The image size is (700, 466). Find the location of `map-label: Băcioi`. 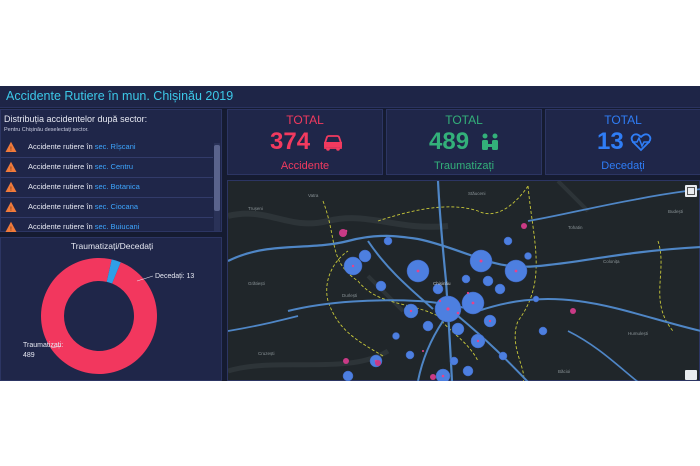

map-label: Băcioi is located at coordinates (564, 371).